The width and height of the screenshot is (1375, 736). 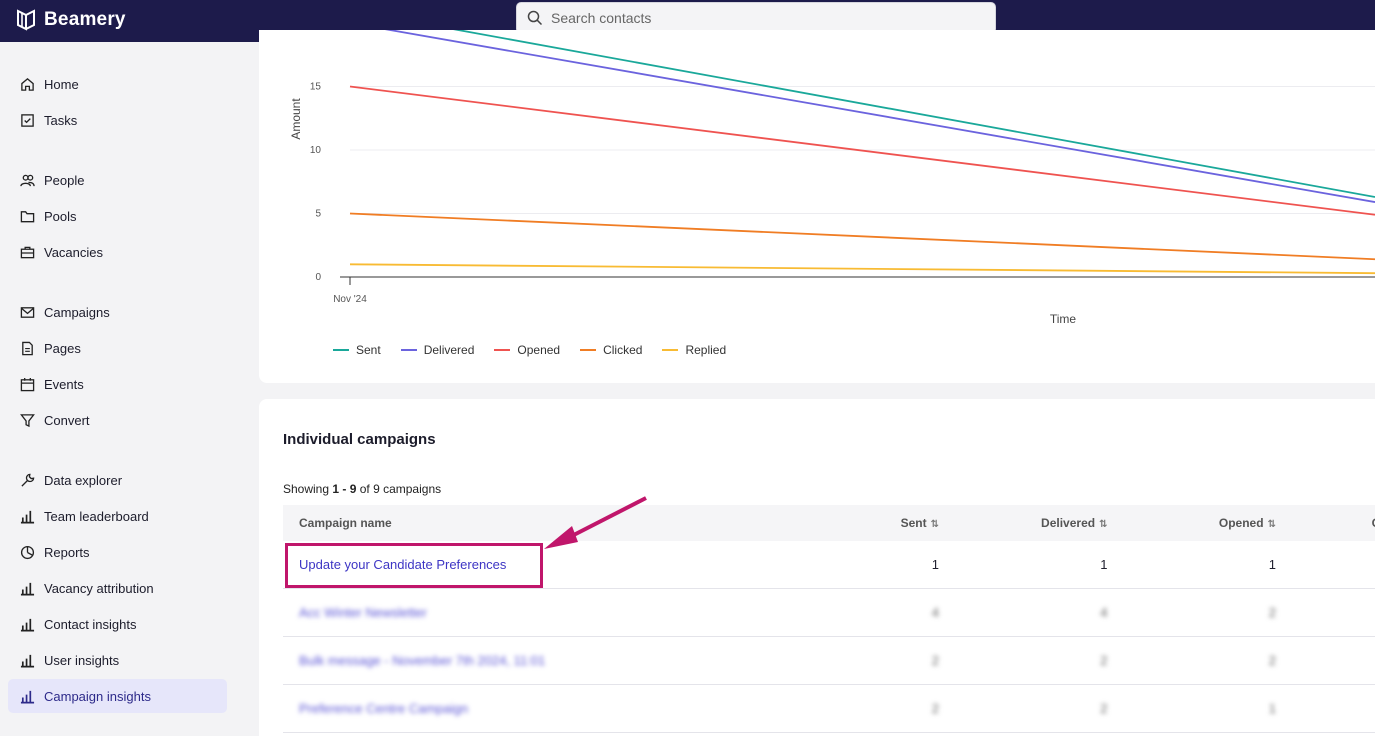 I want to click on sidebar-item-label: Team leaderboard, so click(x=96, y=516).